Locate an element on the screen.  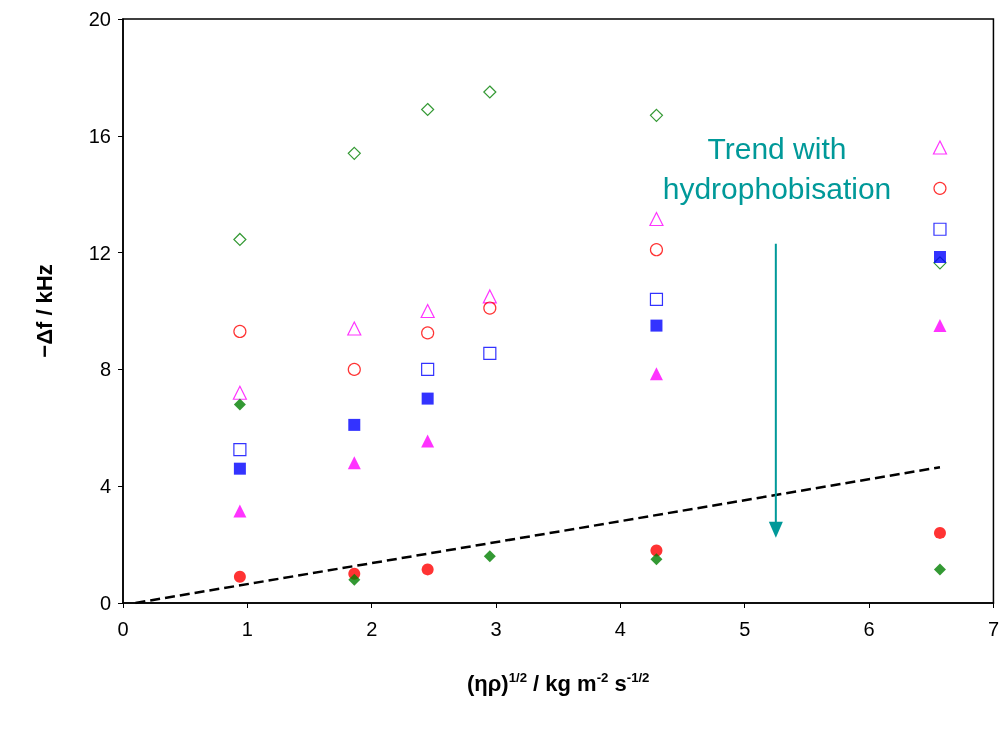
x-tick-label: 0 is located at coordinates (123, 629).